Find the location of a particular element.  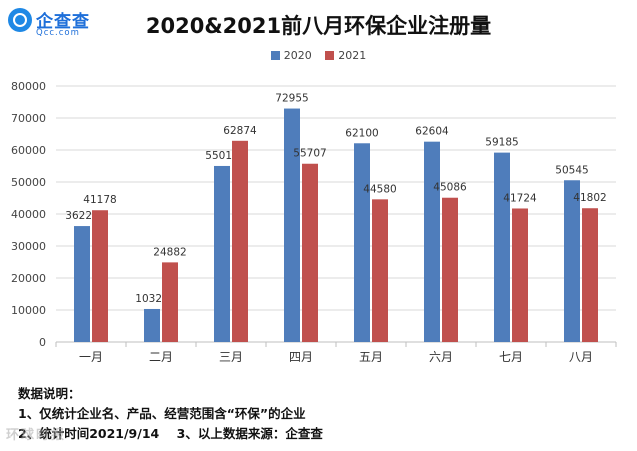

data-label-2021-6: 45086 is located at coordinates (450, 188).